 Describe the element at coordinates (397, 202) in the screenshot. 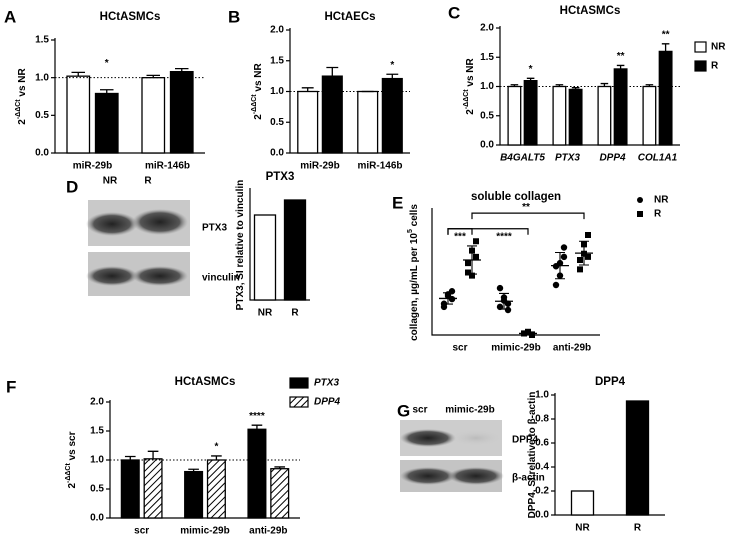

I see `panel-letter: E` at that location.